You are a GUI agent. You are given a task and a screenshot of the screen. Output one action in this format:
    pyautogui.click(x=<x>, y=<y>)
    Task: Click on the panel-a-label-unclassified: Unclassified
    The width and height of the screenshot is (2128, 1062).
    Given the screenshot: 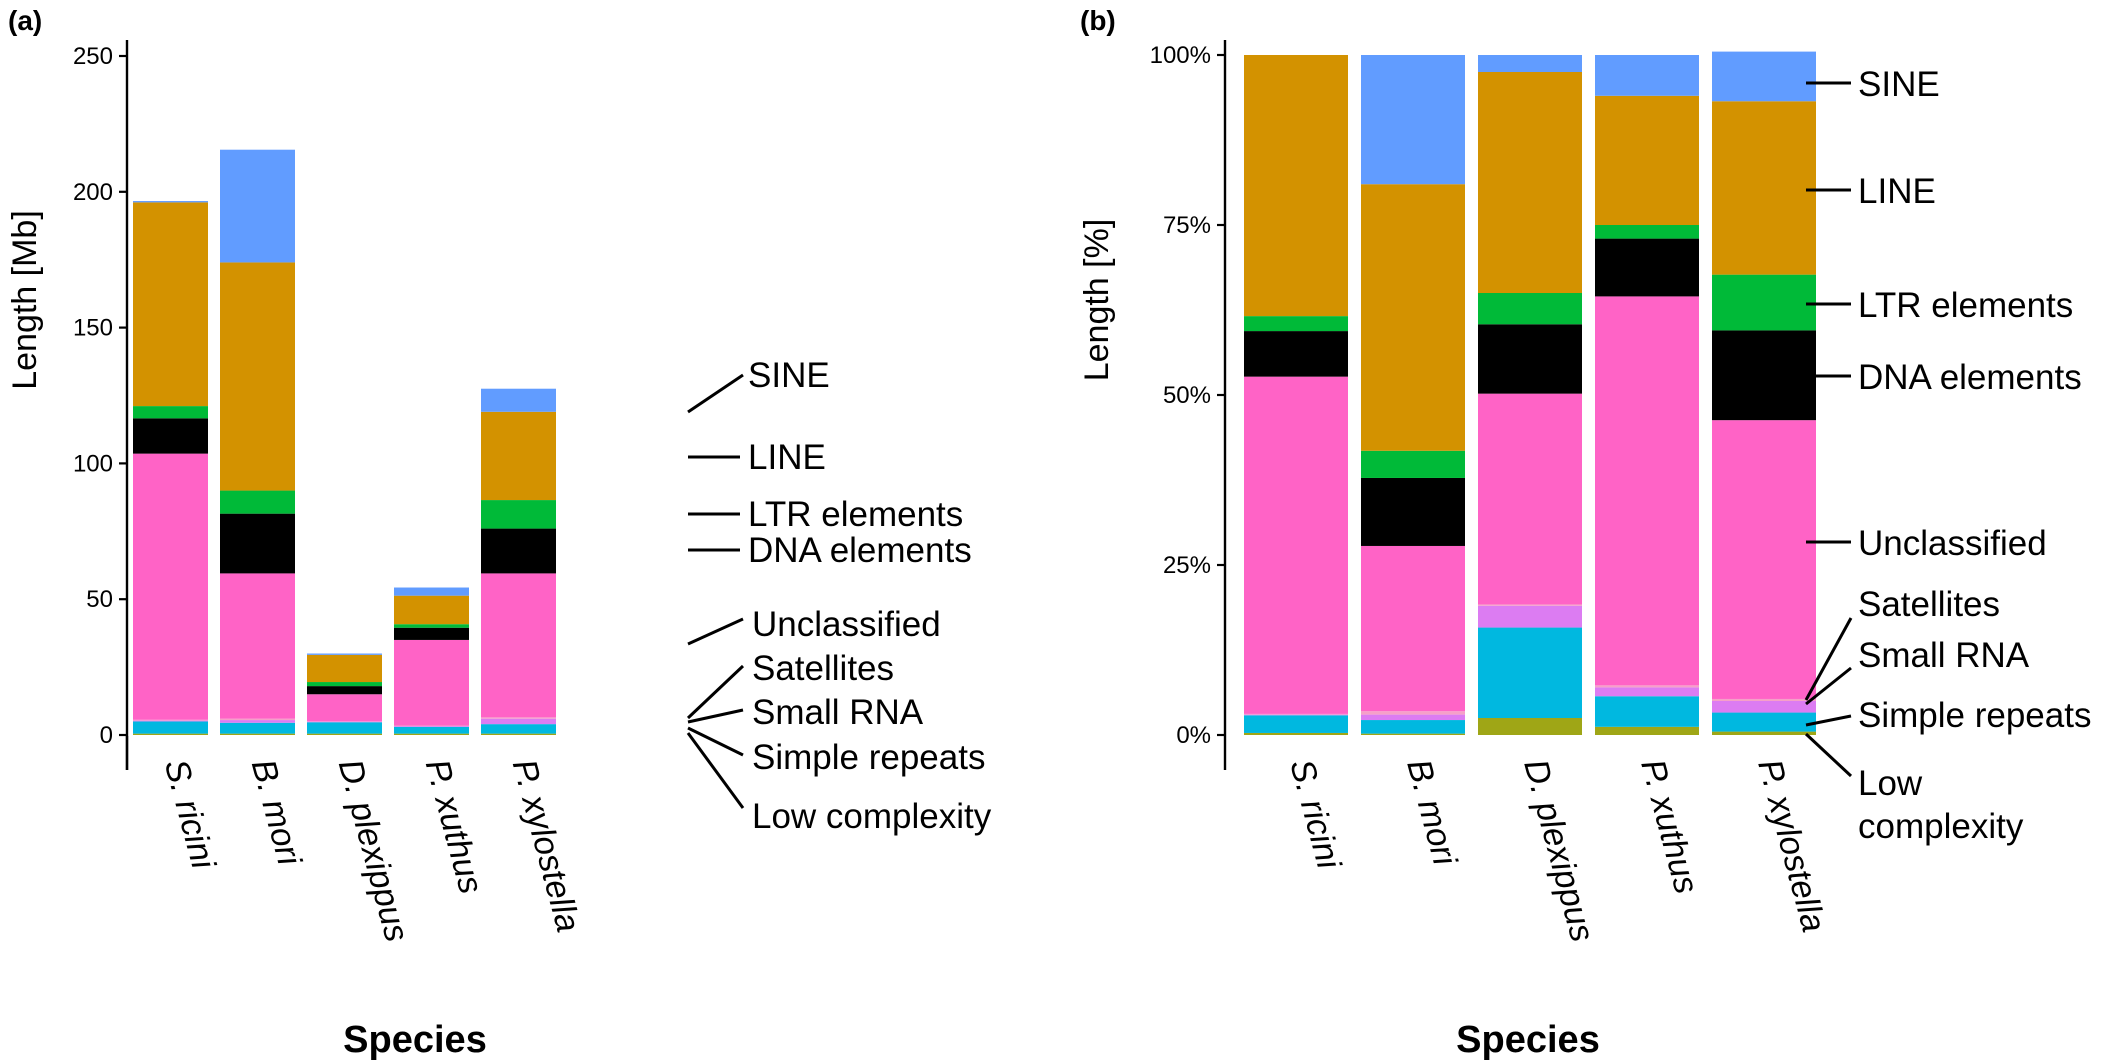 What is the action you would take?
    pyautogui.click(x=846, y=624)
    